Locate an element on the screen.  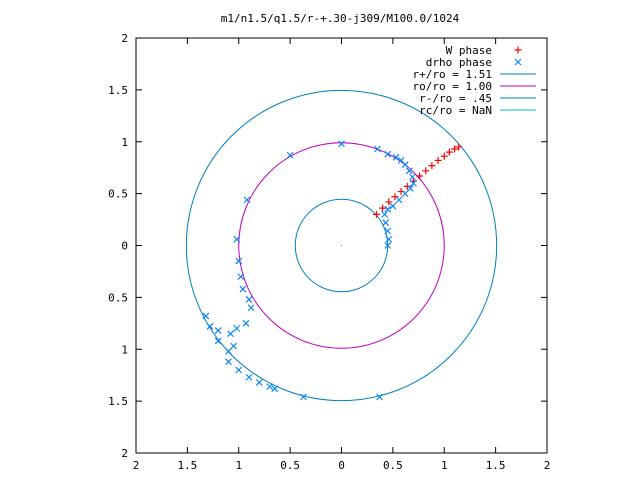
y-tick-label: 0 is located at coordinates (124, 246).